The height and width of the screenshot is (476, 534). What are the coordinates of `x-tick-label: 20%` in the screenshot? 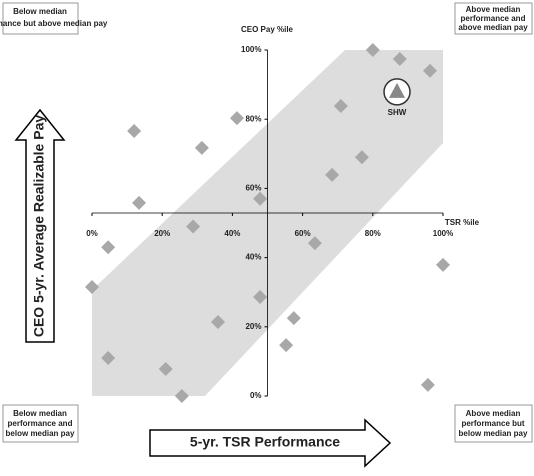 It's located at (162, 233).